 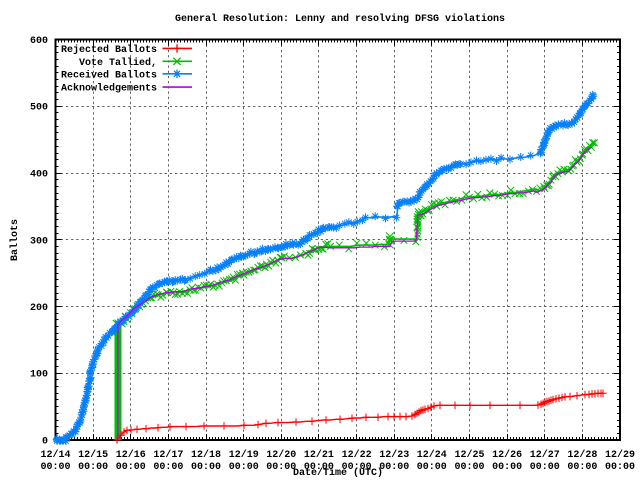 What do you see at coordinates (281, 455) in the screenshot?
I see `svg-text: 12/20` at bounding box center [281, 455].